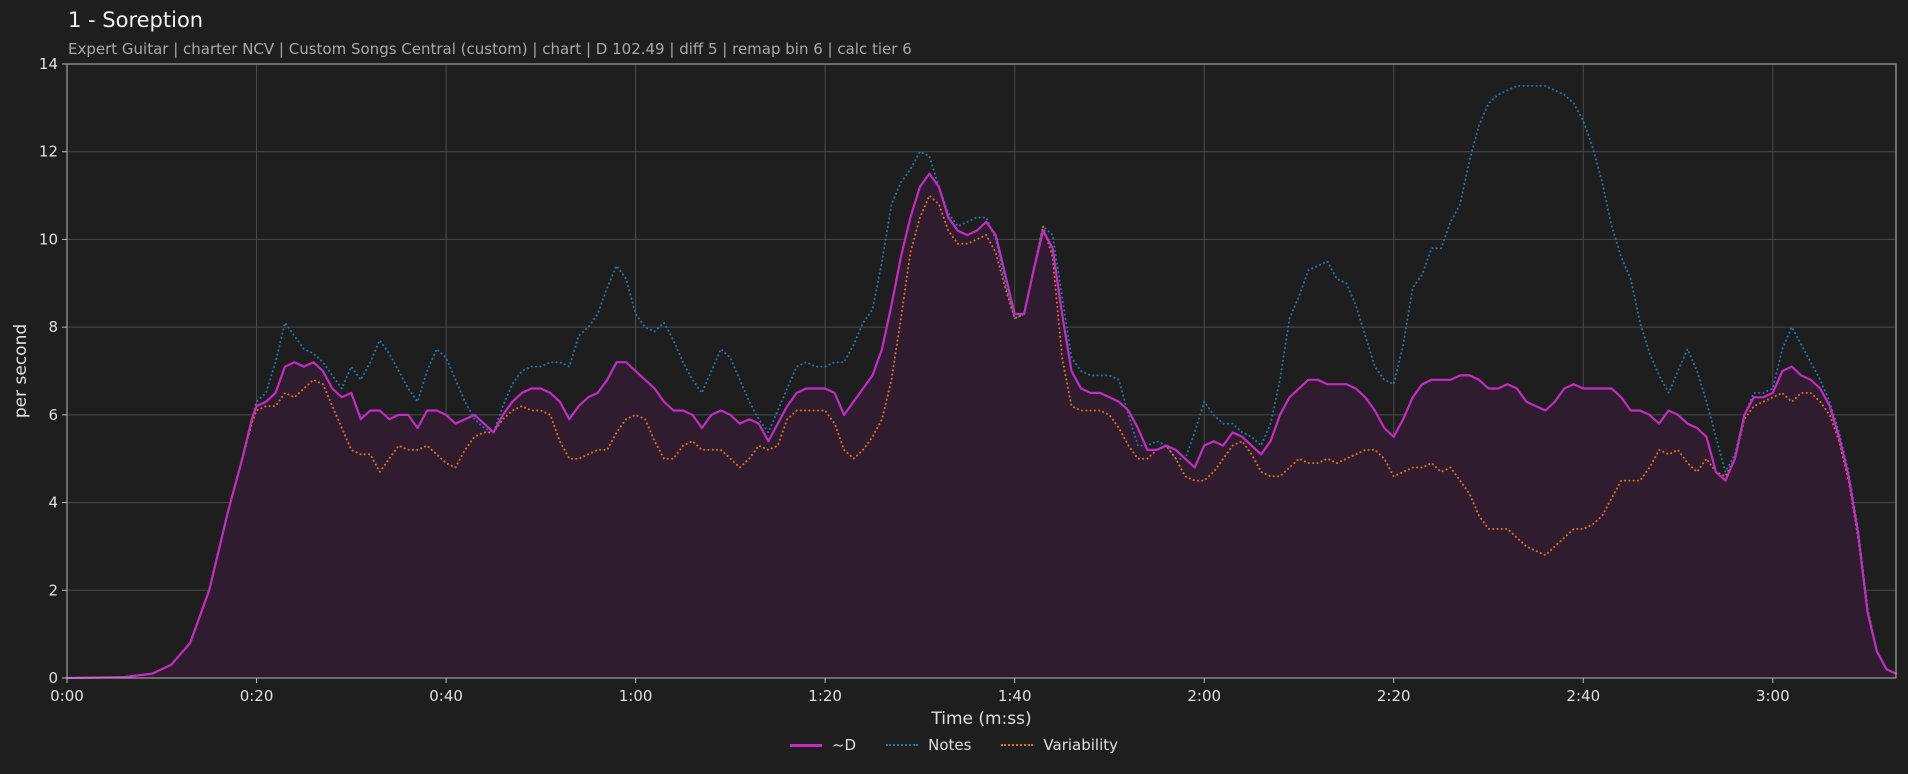 Image resolution: width=1908 pixels, height=774 pixels. What do you see at coordinates (980, 719) in the screenshot?
I see `x-axis-label: Time (m:ss)` at bounding box center [980, 719].